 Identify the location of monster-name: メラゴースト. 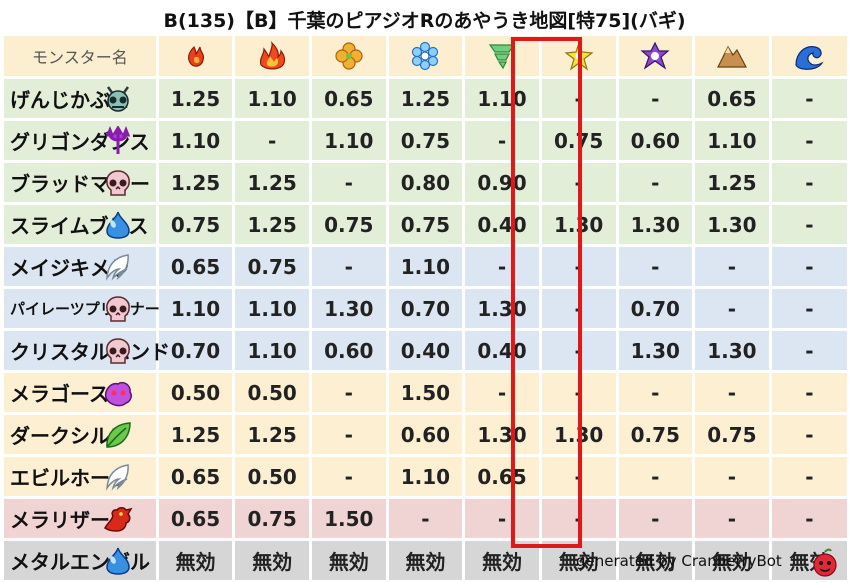
(66, 393).